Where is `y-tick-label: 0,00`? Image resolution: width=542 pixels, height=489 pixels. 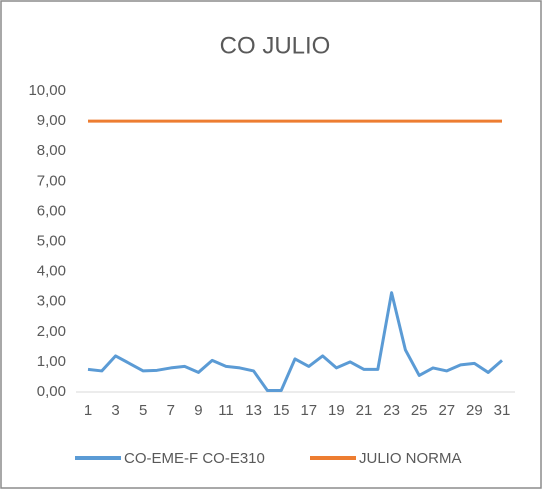 y-tick-label: 0,00 is located at coordinates (51, 391).